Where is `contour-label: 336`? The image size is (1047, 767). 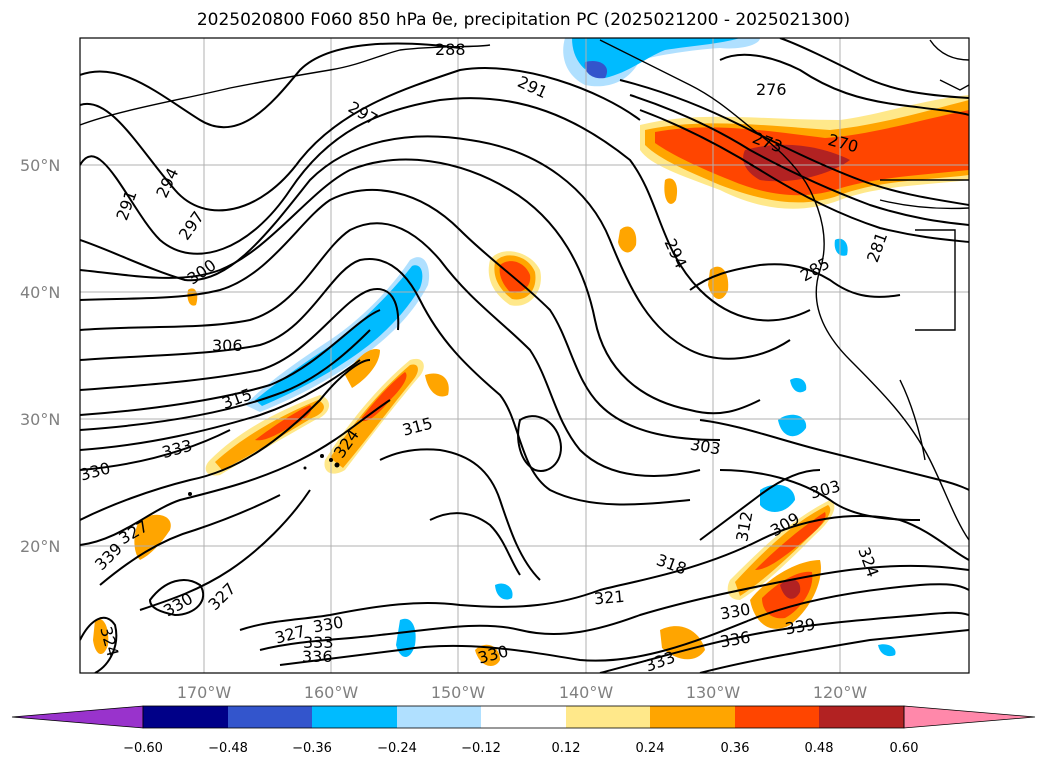 contour-label: 336 is located at coordinates (317, 656).